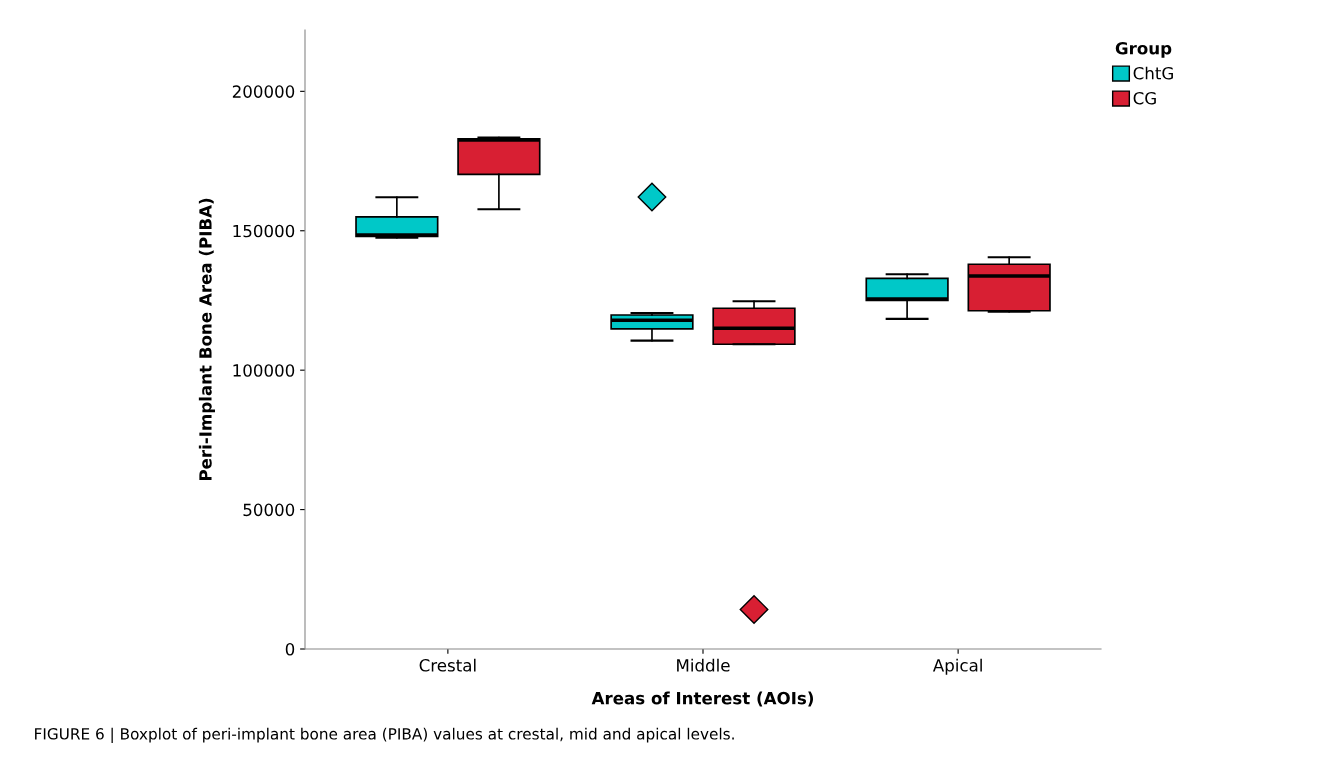 The image size is (1343, 766). What do you see at coordinates (269, 510) in the screenshot?
I see `y-tick-label: 50000` at bounding box center [269, 510].